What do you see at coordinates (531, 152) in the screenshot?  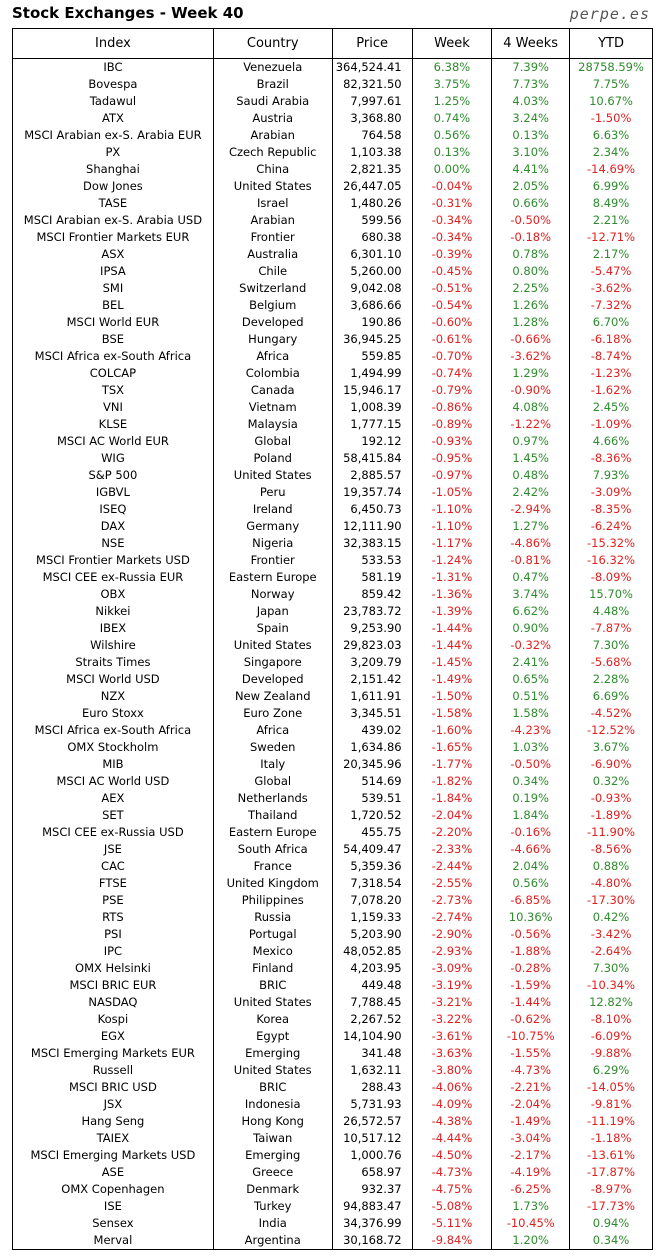 I see `cell: 3.10%` at bounding box center [531, 152].